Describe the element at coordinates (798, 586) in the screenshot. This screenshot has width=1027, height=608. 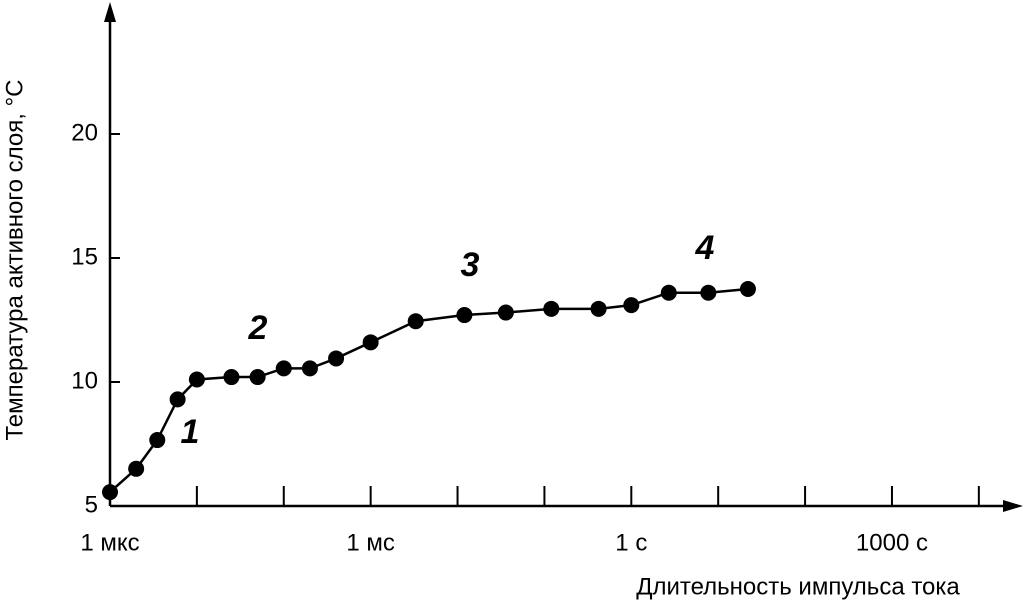
I see `x-axis-label: Длительность импульса тока` at that location.